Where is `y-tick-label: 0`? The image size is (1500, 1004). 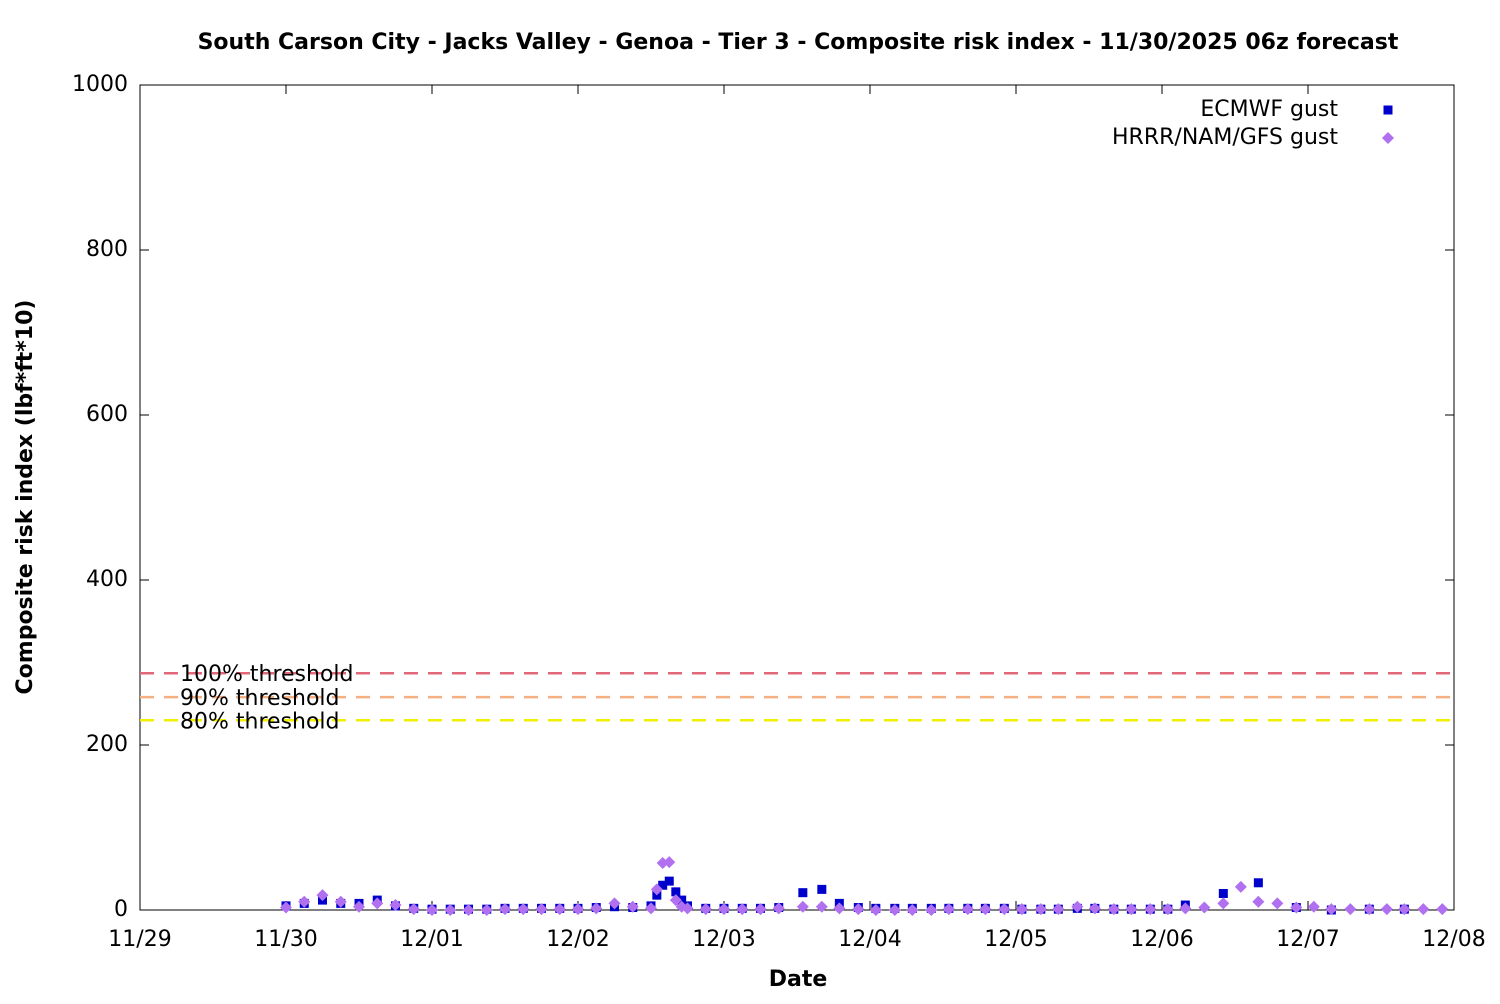
y-tick-label: 0 is located at coordinates (121, 909).